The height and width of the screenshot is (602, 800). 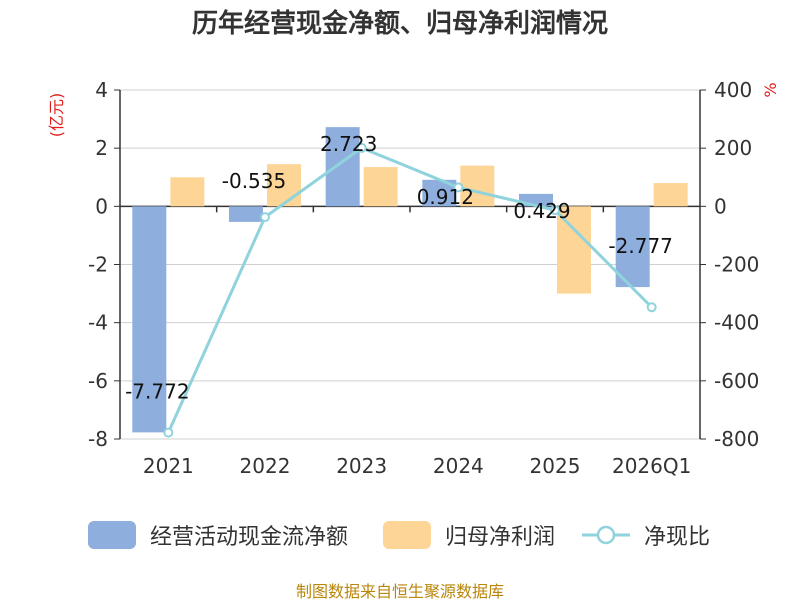 I want to click on x-tick-label: 2022, so click(x=265, y=466).